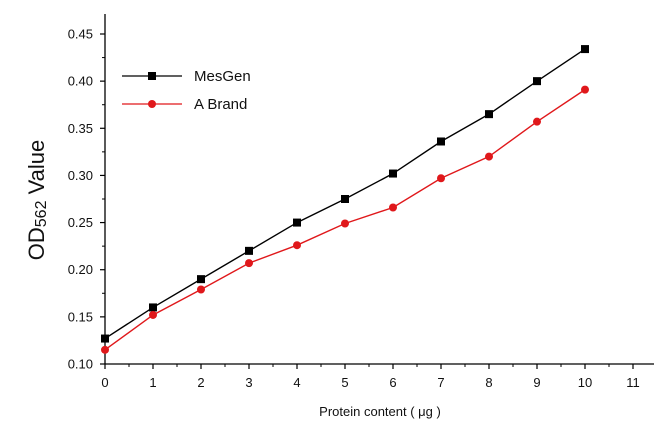 Image resolution: width=654 pixels, height=424 pixels. I want to click on y-tick-label: 0.45, so click(80, 34).